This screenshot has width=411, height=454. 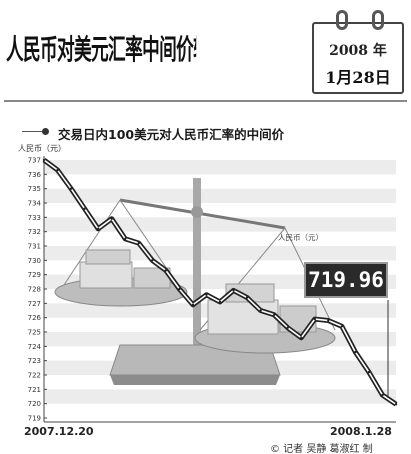 What do you see at coordinates (42, 148) in the screenshot?
I see `y-axis-label: 人民币（元）` at bounding box center [42, 148].